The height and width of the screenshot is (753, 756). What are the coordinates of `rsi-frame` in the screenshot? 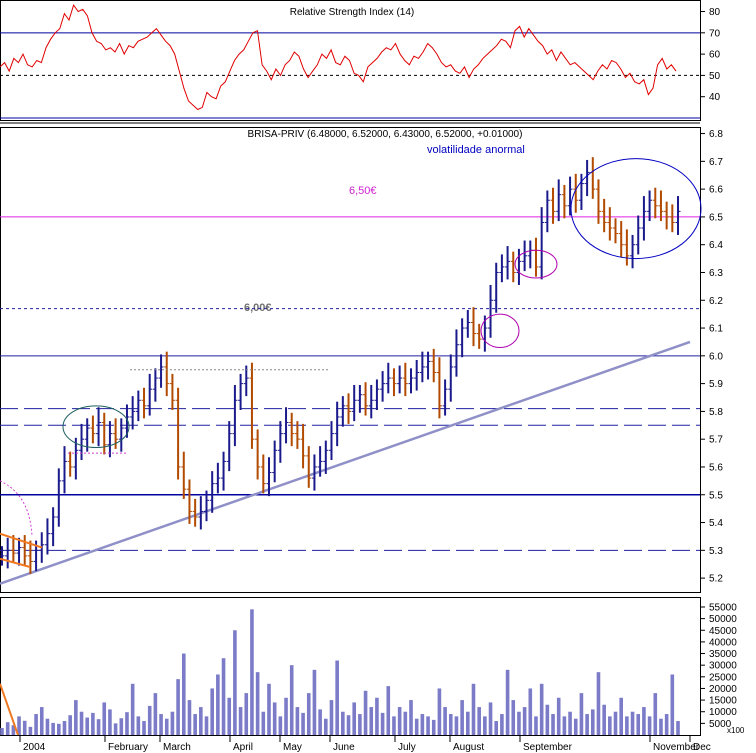 It's located at (350, 60).